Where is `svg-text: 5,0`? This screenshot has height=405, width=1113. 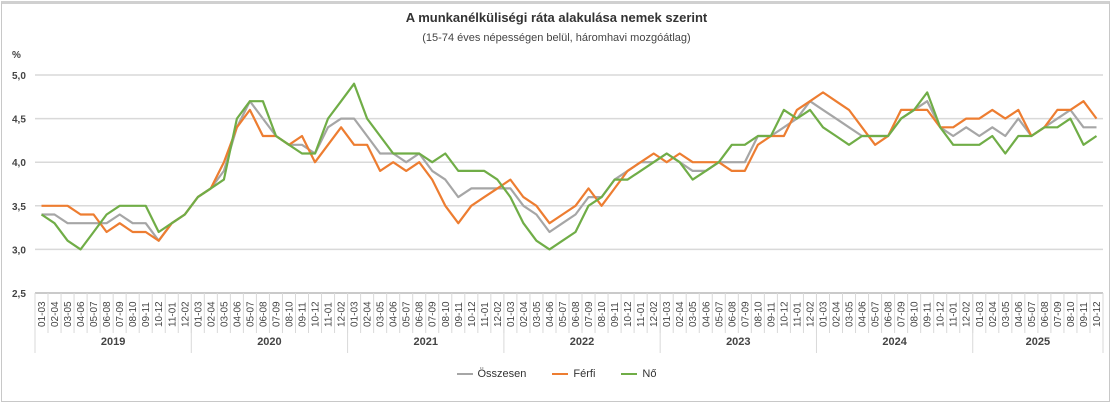
svg-text: 5,0 is located at coordinates (19, 76).